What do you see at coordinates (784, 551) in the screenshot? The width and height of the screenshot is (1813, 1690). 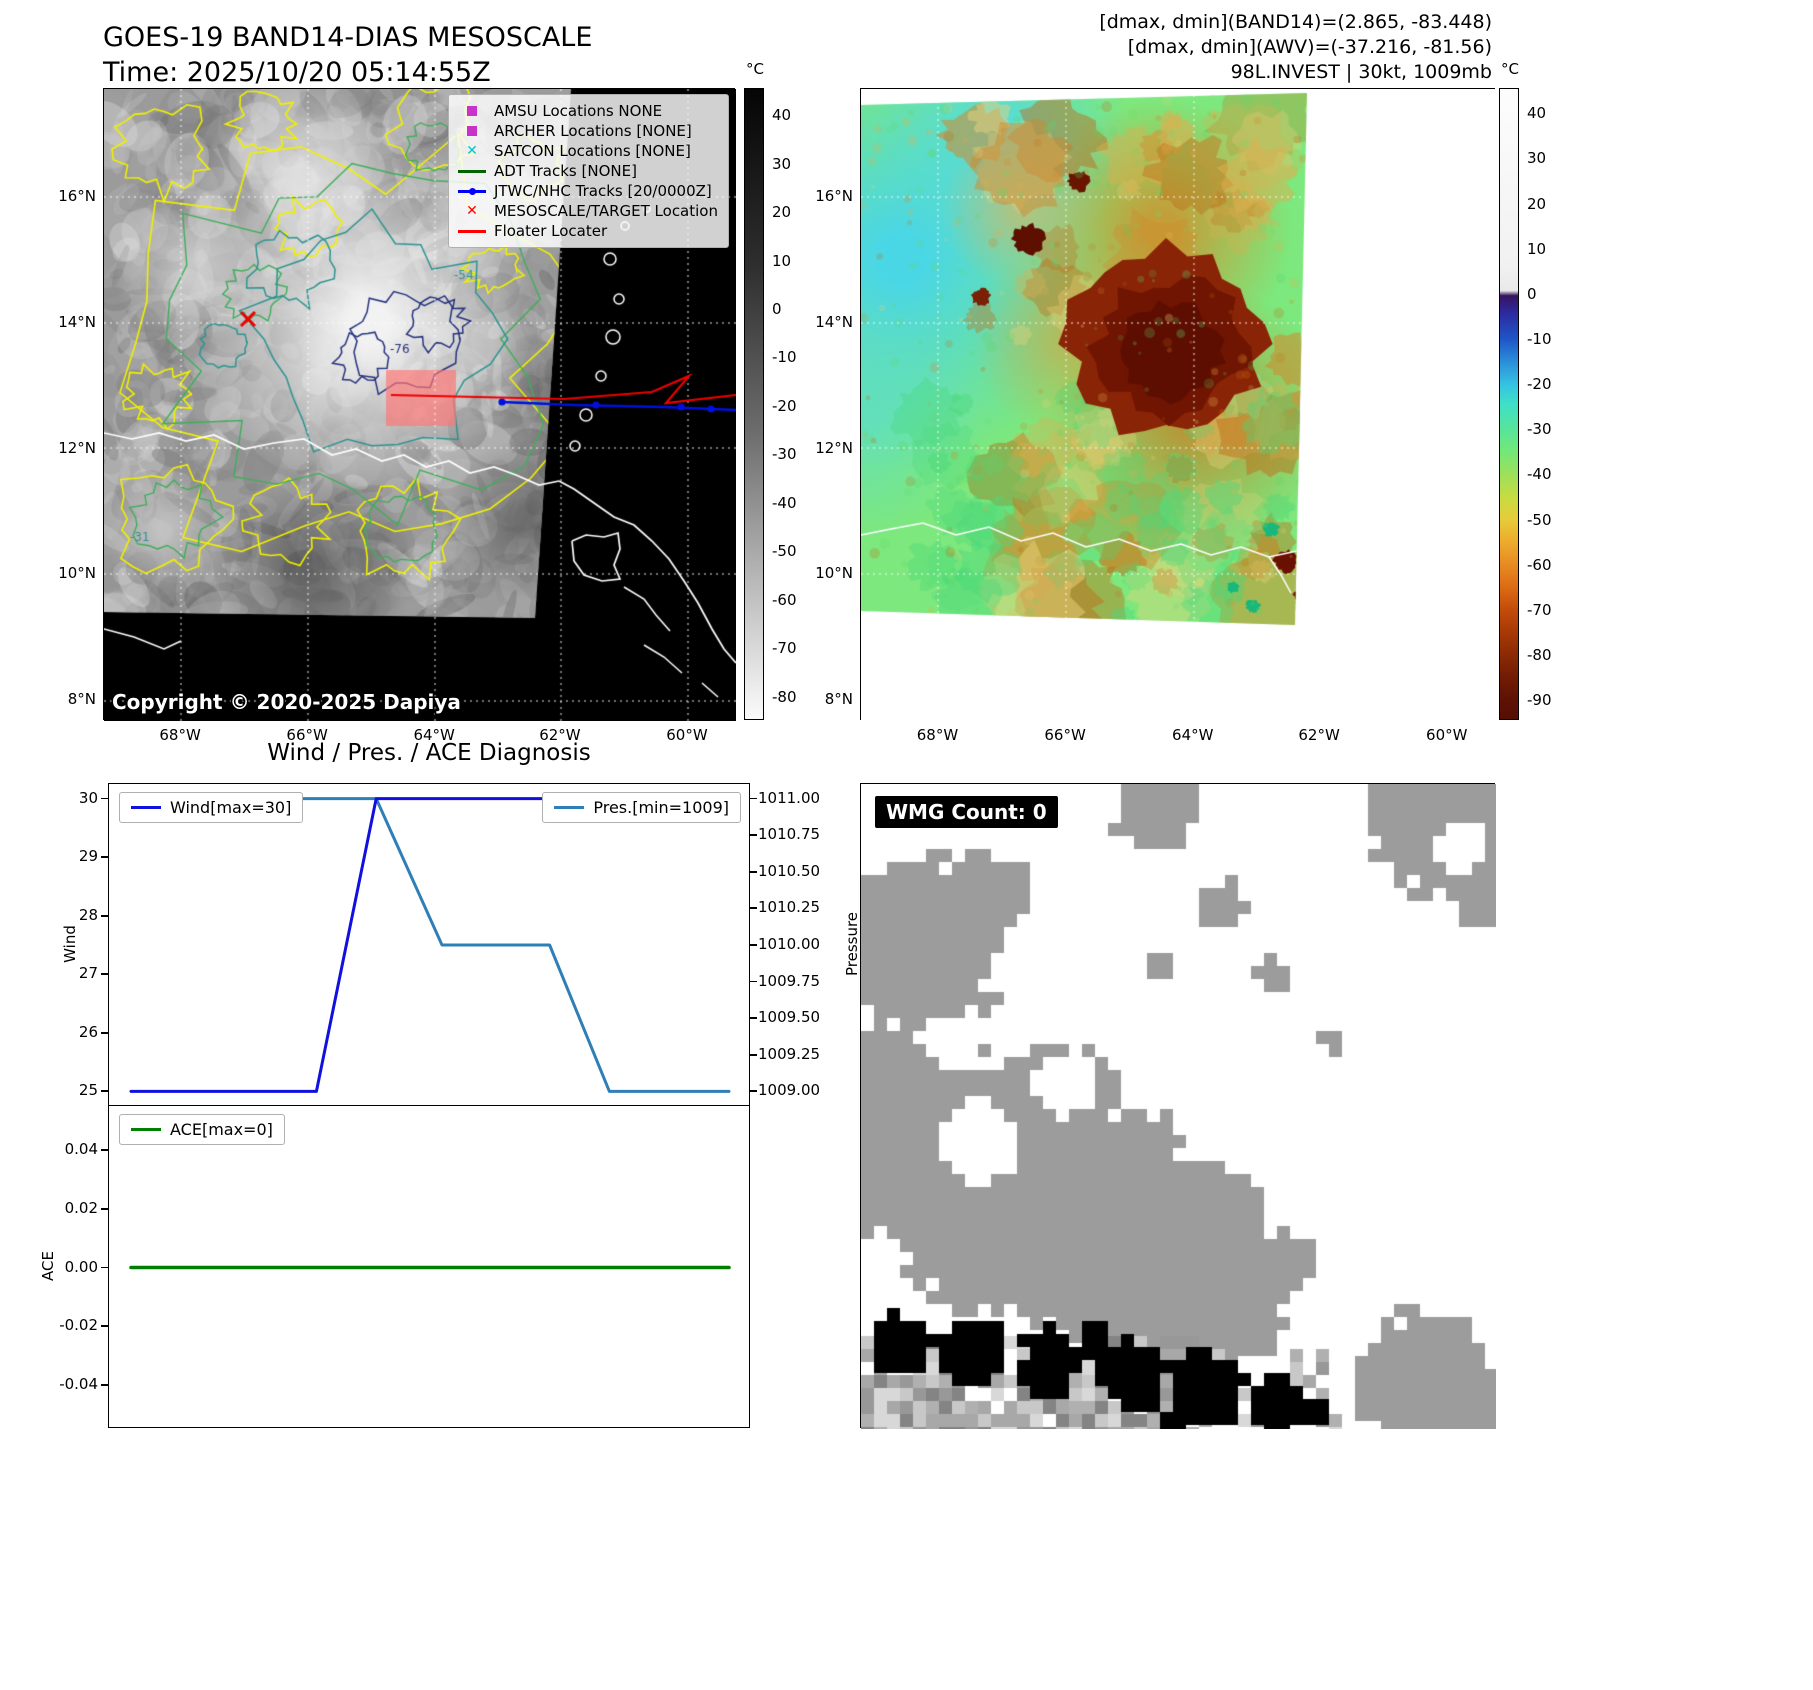 I see `colorbar-tick-label: -50` at bounding box center [784, 551].